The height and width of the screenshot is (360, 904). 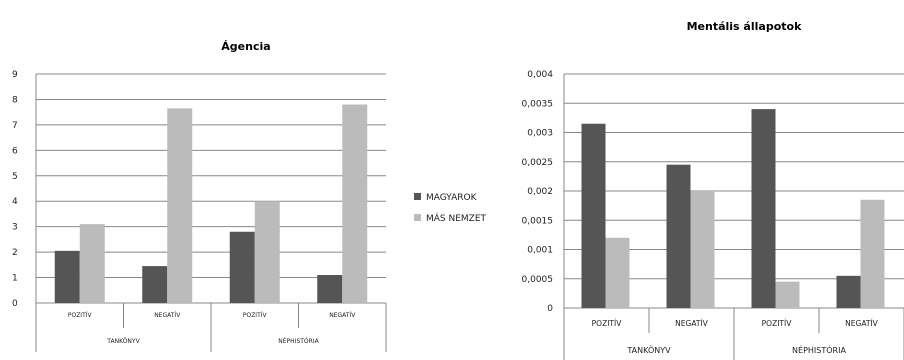 I want to click on y-tick-label: 0,001, so click(x=540, y=251).